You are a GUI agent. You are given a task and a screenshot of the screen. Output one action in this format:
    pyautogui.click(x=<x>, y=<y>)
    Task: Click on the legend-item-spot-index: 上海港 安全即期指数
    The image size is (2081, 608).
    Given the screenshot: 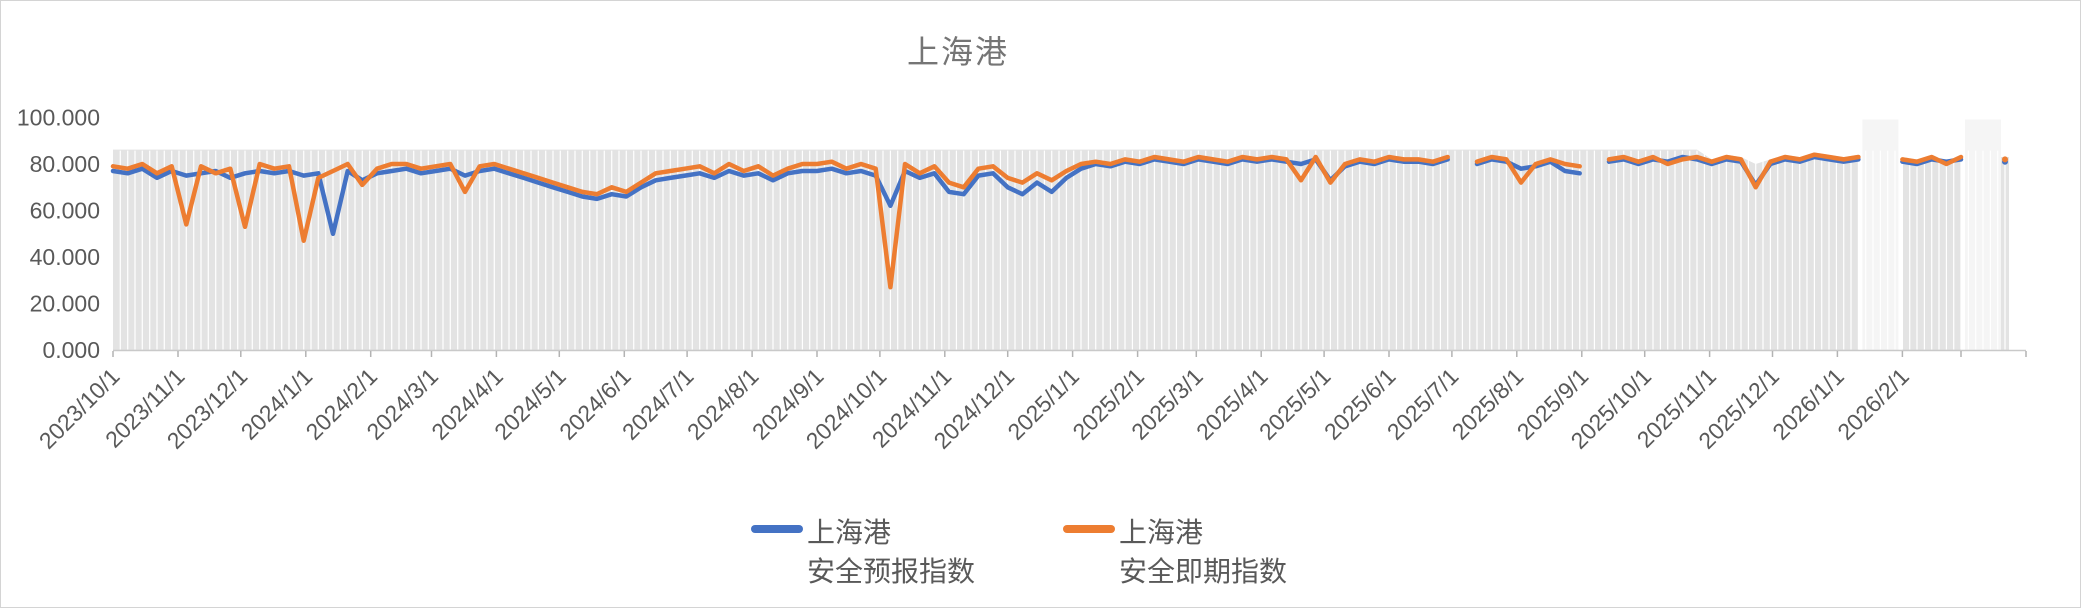 What is the action you would take?
    pyautogui.click(x=1175, y=552)
    